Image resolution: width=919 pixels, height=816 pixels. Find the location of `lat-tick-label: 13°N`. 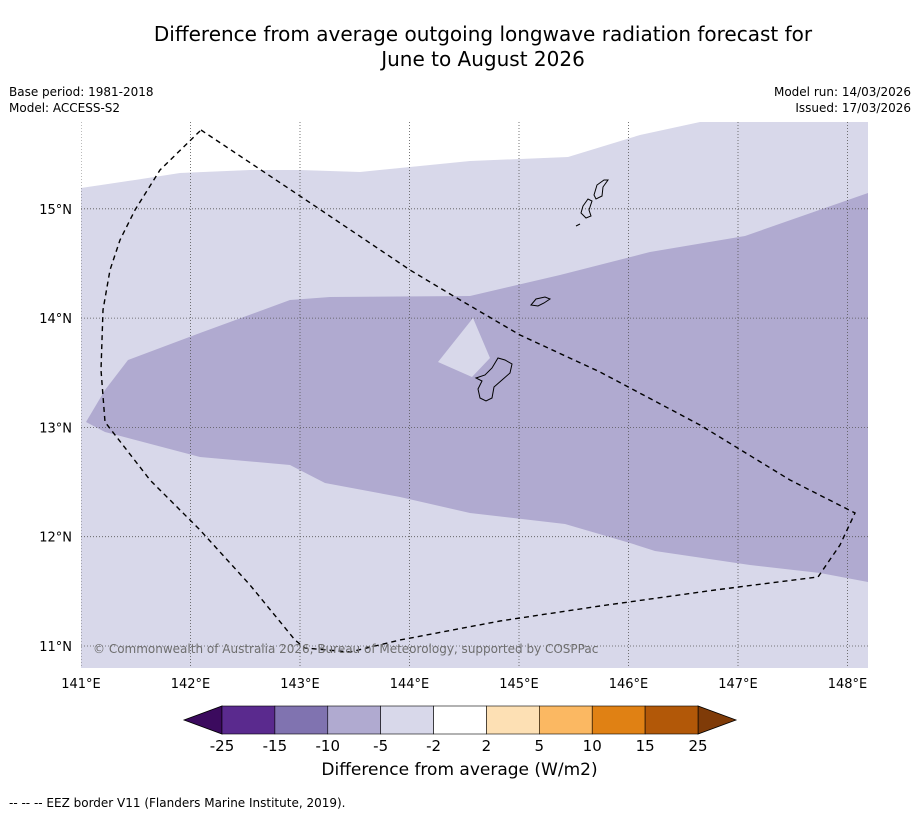

lat-tick-label: 13°N is located at coordinates (55, 428).